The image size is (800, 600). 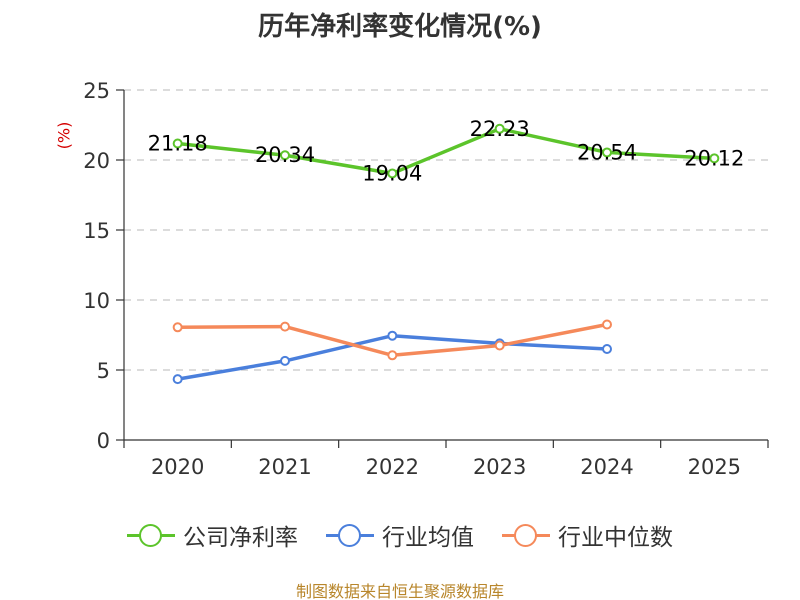 I want to click on data-label: 20.12, so click(x=714, y=158).